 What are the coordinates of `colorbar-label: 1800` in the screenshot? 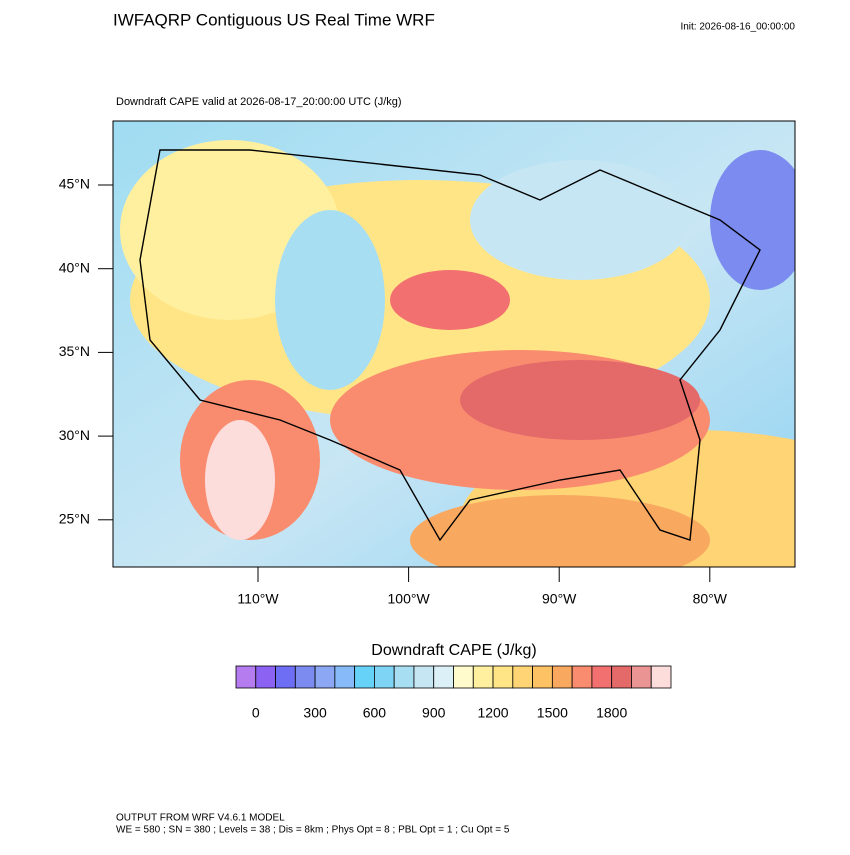 It's located at (611, 713).